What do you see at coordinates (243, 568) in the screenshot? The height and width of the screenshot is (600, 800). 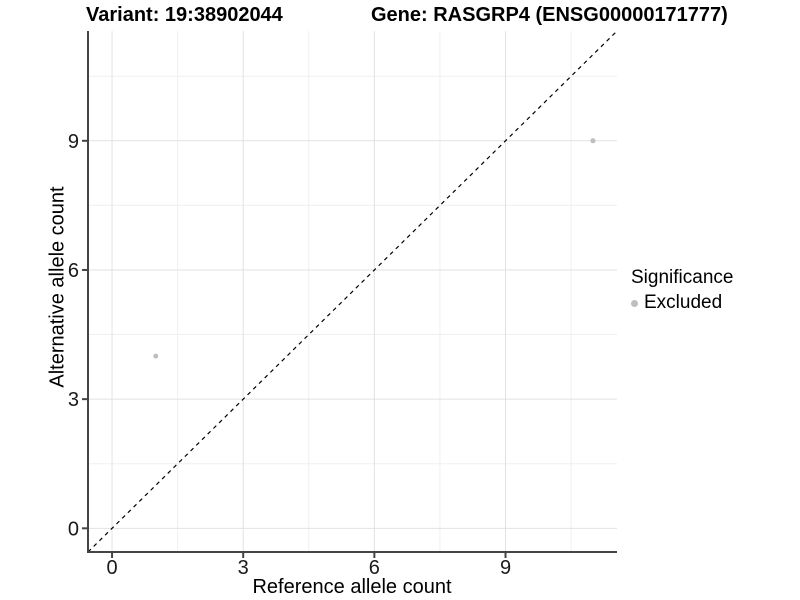 I see `x-tick-label: 3` at bounding box center [243, 568].